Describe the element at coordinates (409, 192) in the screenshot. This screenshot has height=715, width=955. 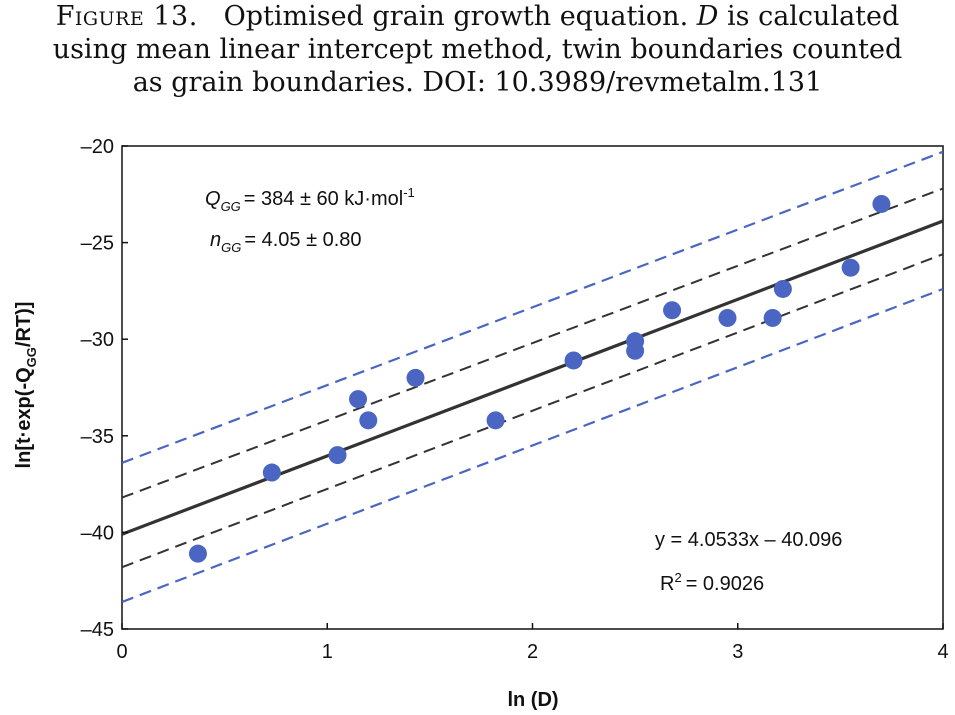
I see `q-sup: -1` at that location.